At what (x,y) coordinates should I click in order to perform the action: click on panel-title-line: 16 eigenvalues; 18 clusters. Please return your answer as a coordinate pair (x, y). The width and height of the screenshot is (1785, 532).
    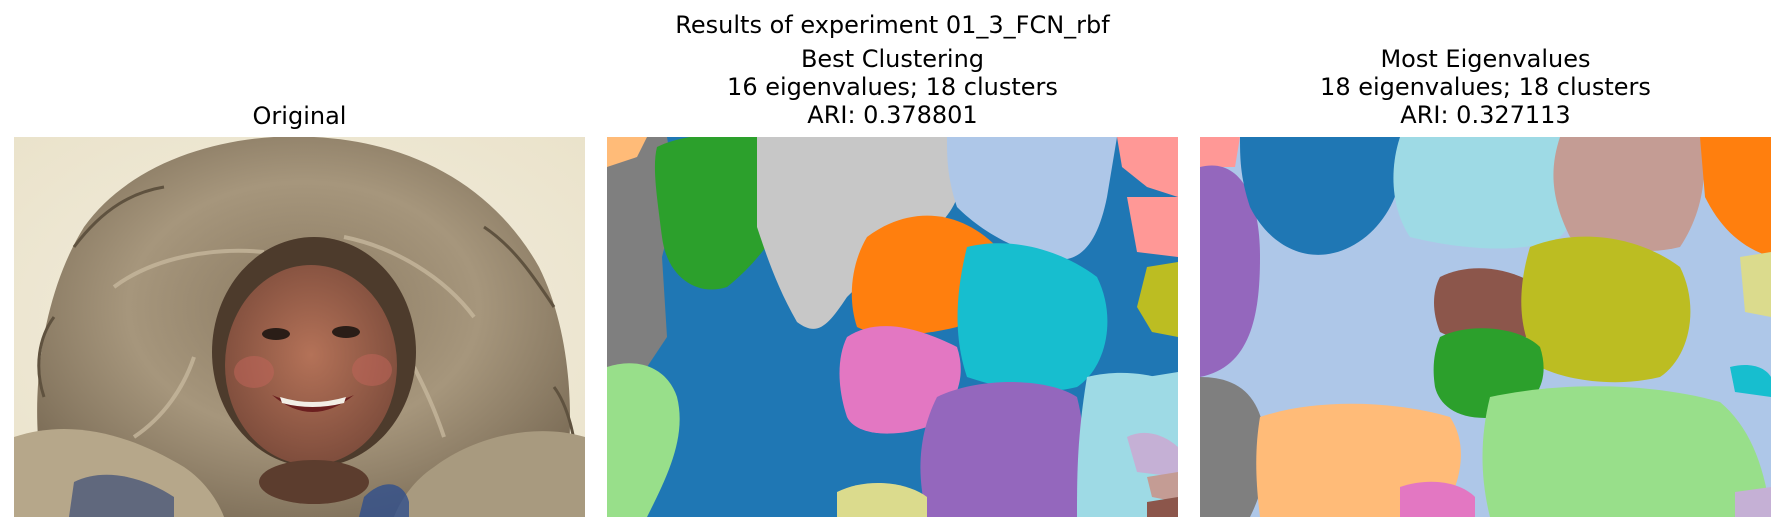
    Looking at the image, I should click on (892, 87).